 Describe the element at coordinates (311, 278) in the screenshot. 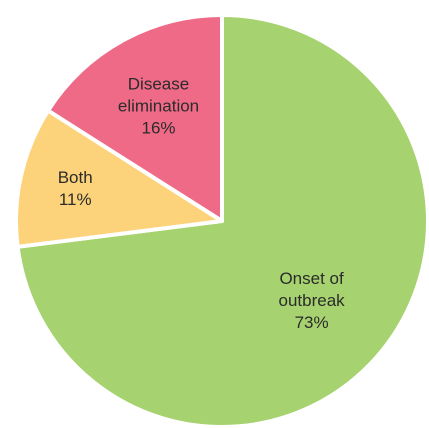

I see `pie-slice-name-0: Onset of` at that location.